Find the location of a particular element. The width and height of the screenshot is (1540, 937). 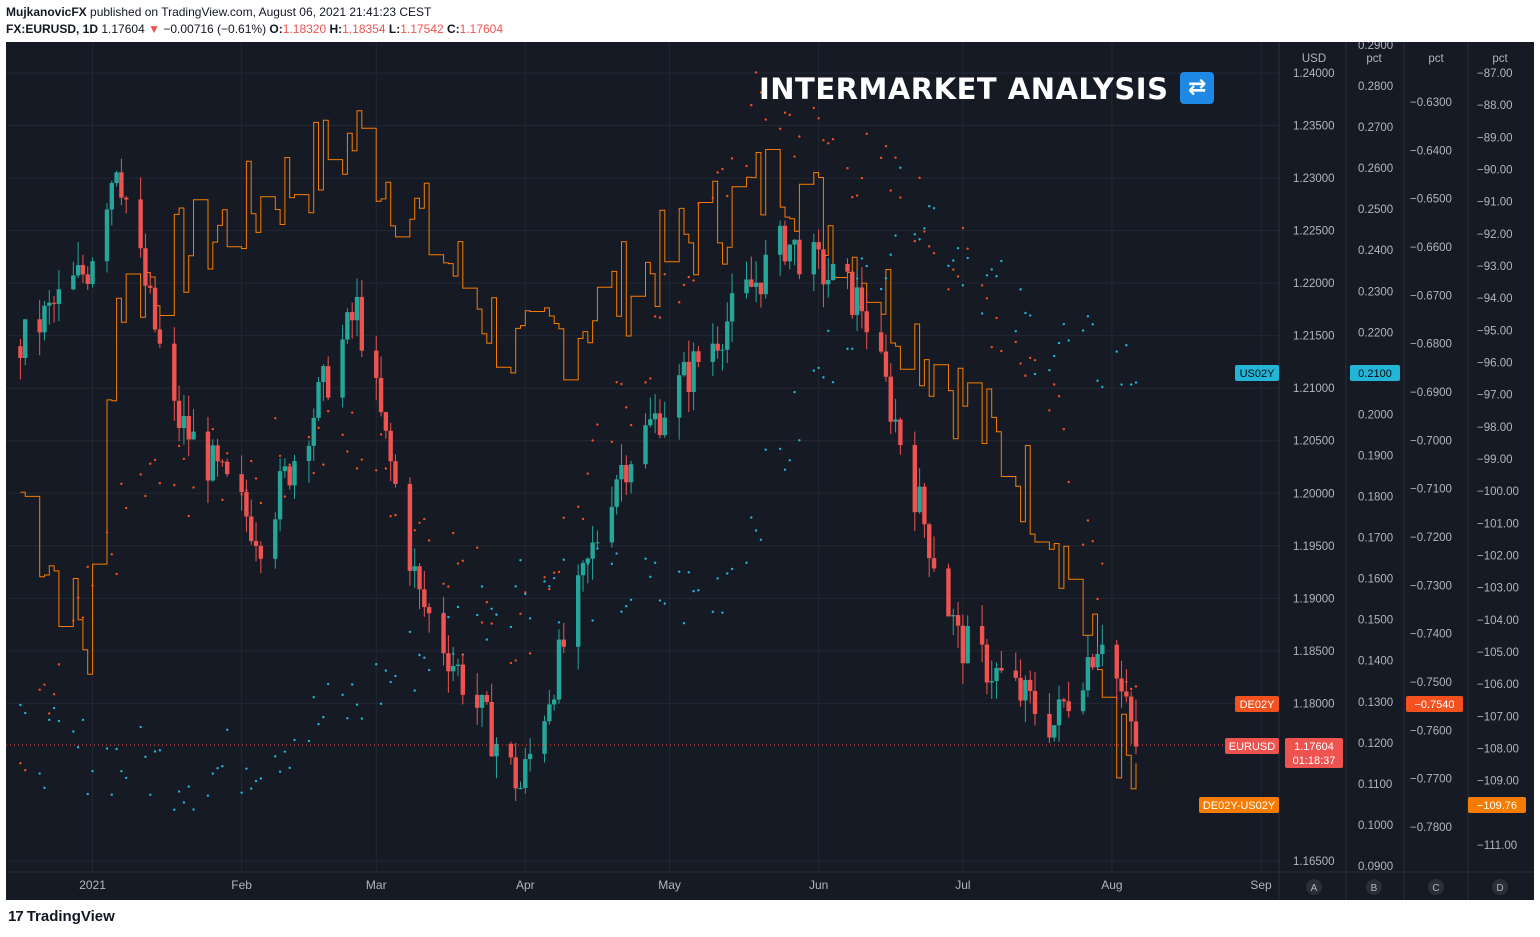

pct-b-tick-label: 0.1400 is located at coordinates (1375, 662).